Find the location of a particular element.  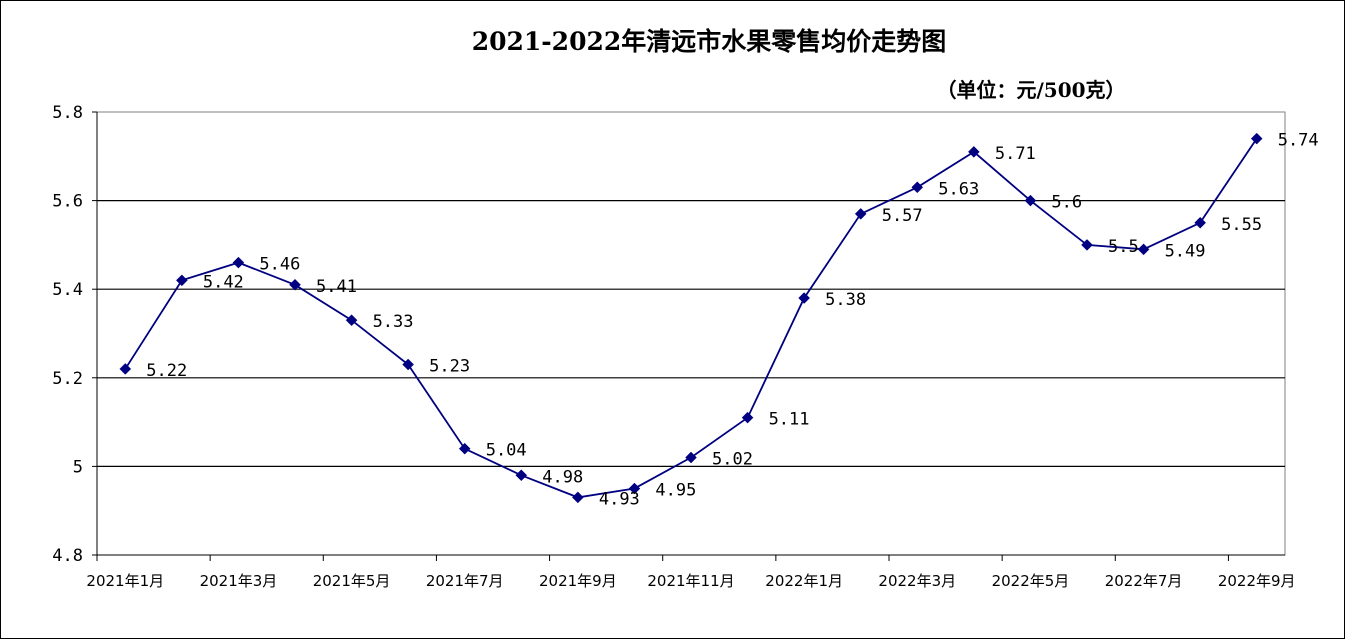

data-label: 5.71 is located at coordinates (1015, 154).